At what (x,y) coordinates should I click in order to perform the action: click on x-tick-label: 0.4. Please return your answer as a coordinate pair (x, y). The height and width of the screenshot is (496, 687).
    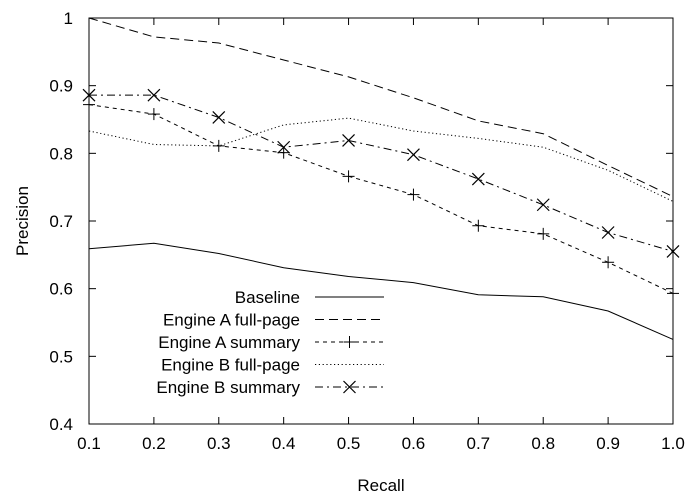
    Looking at the image, I should click on (284, 443).